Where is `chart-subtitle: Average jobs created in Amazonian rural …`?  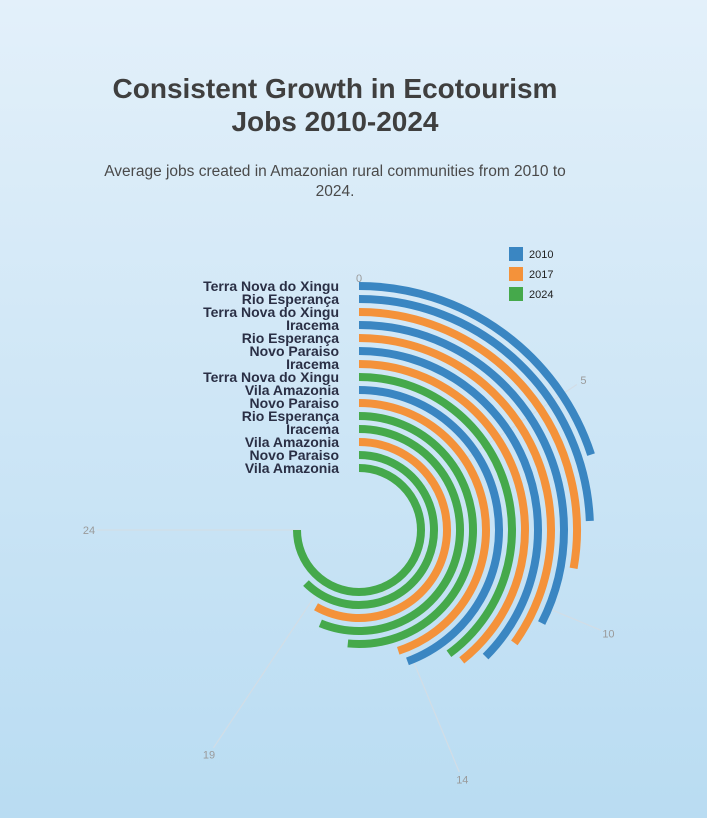 chart-subtitle: Average jobs created in Amazonian rural … is located at coordinates (335, 181).